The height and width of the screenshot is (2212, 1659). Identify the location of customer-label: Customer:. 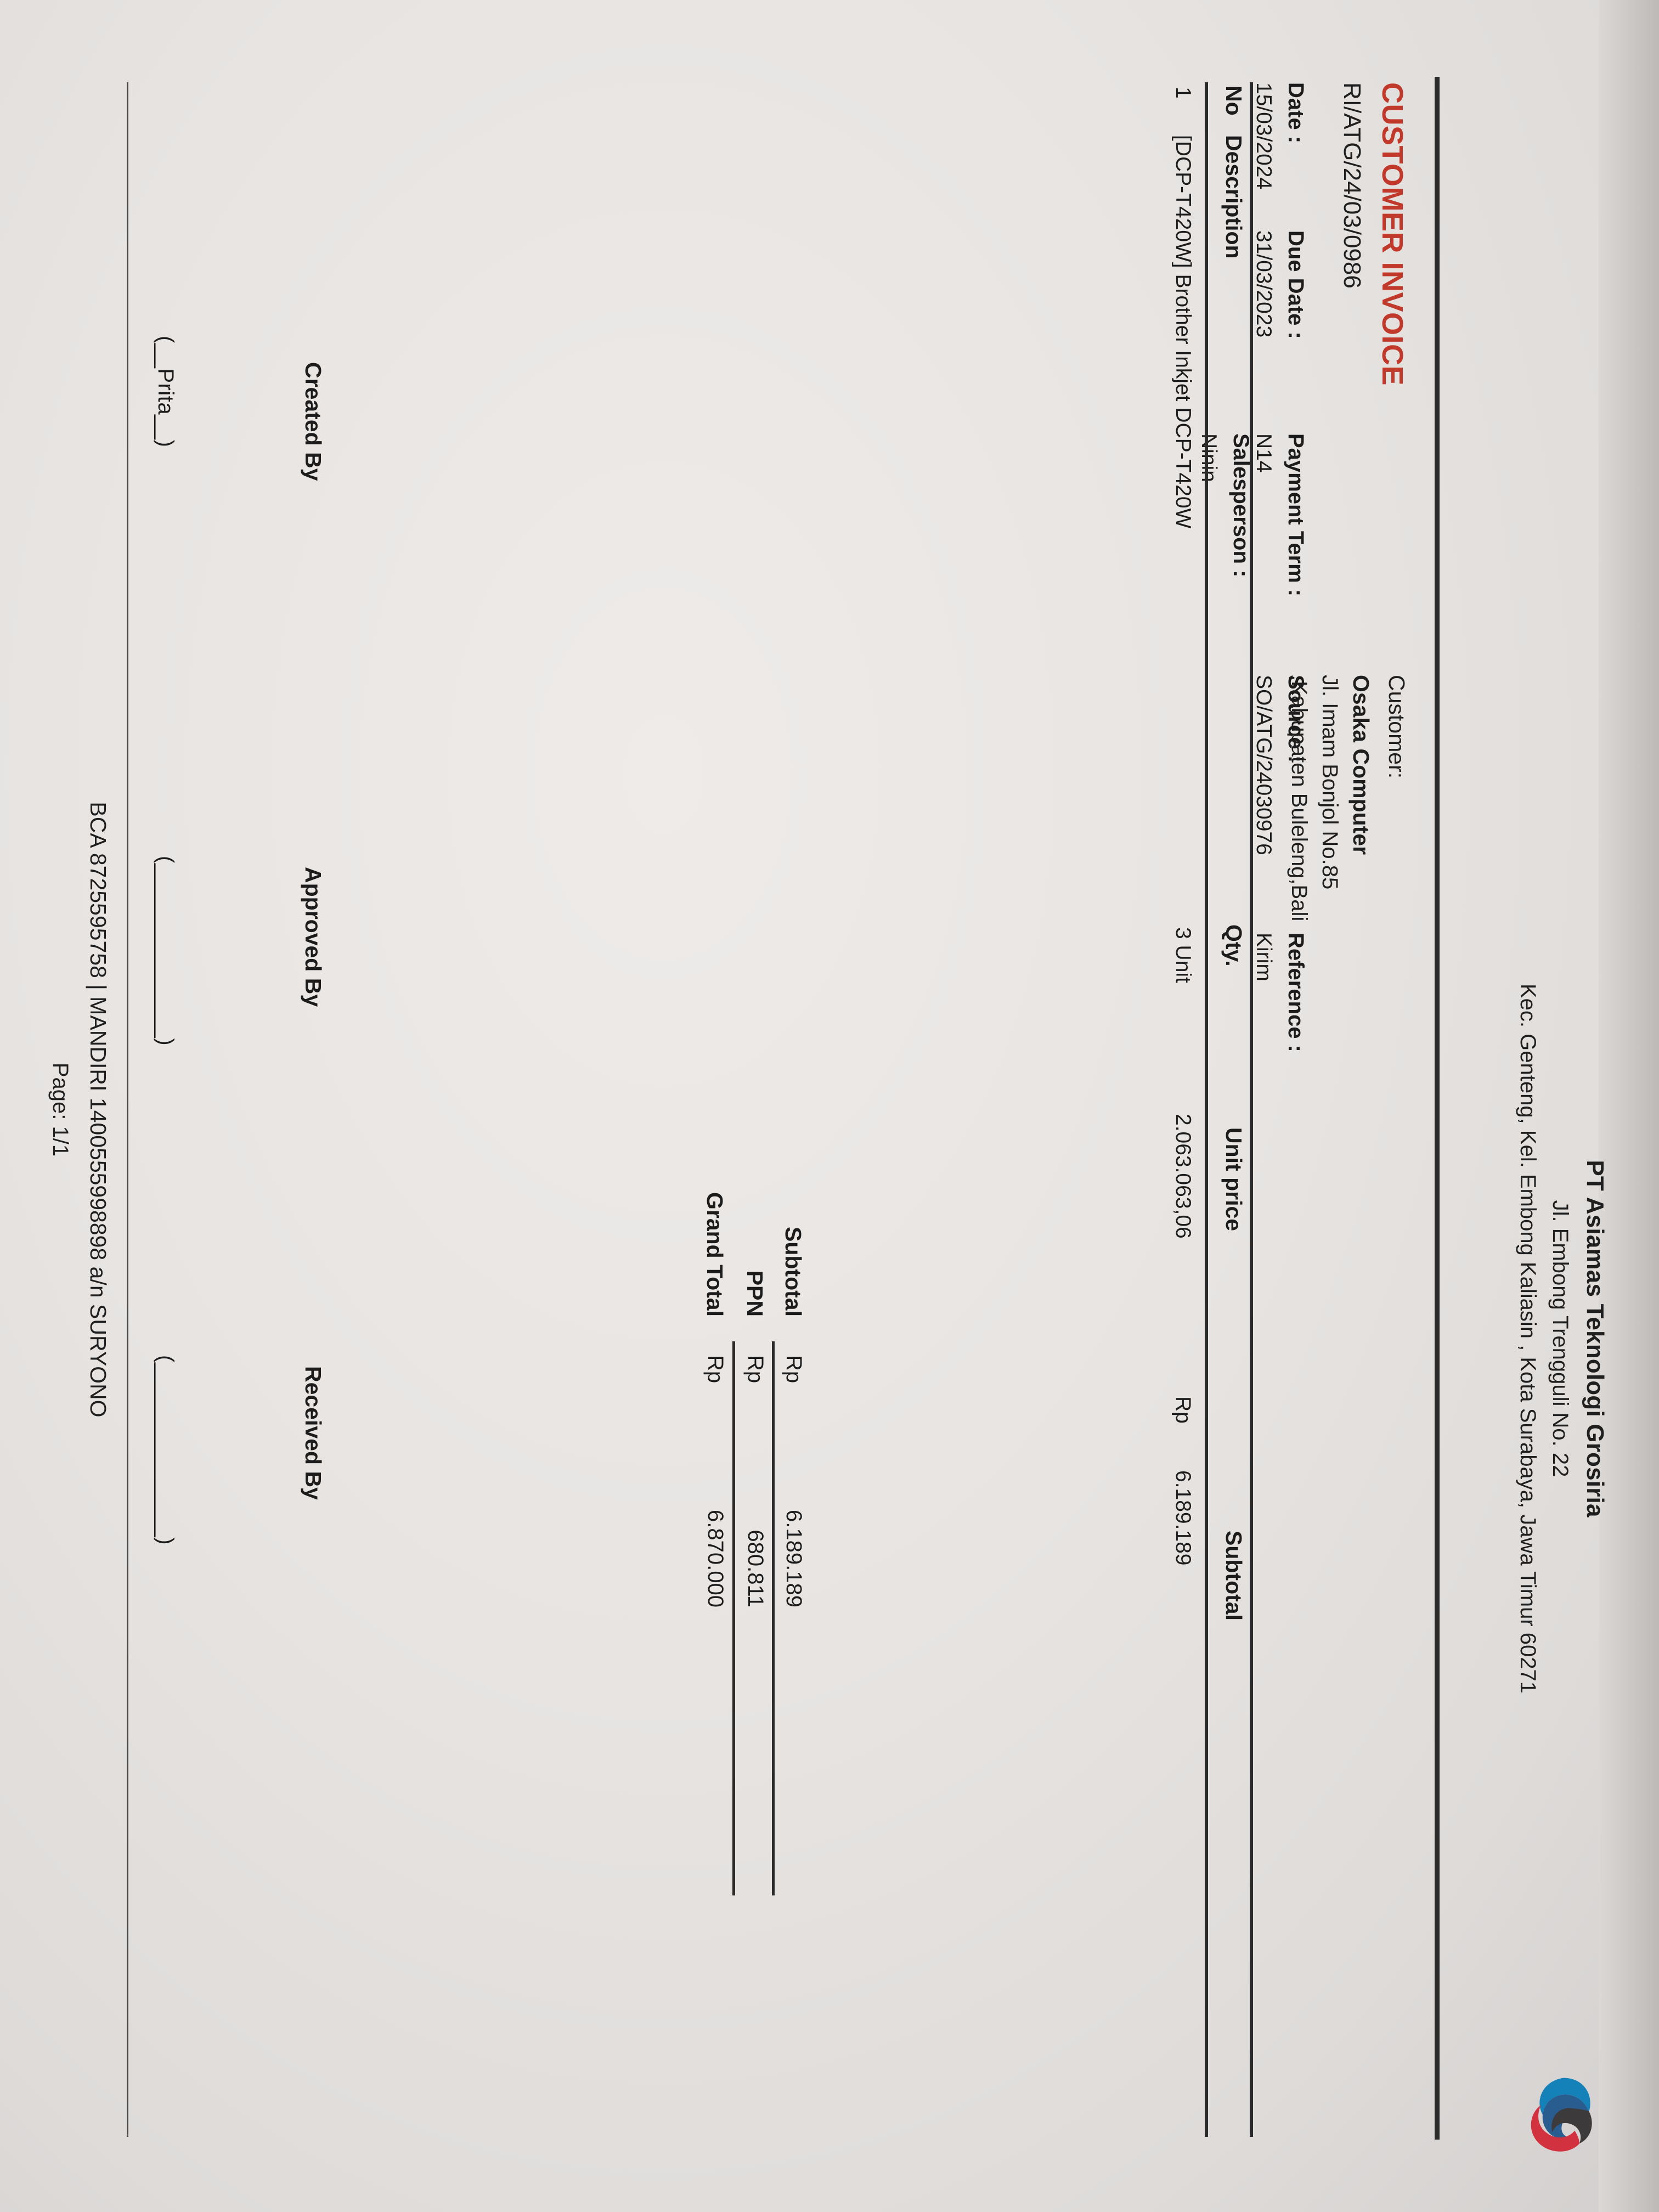
(1396, 727).